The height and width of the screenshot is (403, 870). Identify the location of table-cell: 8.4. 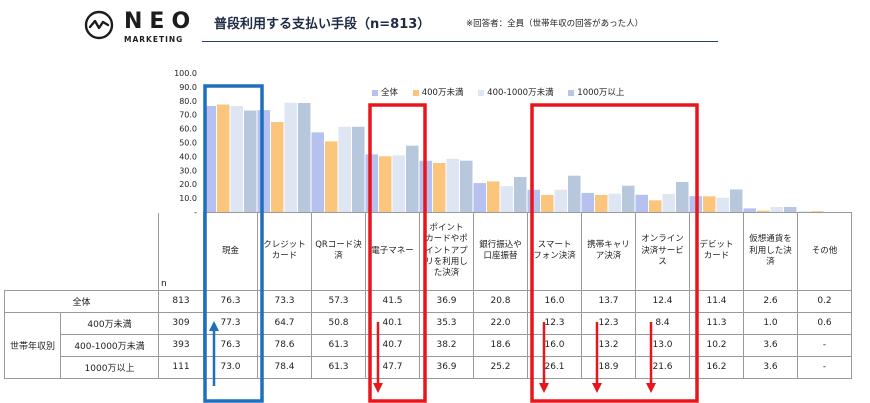
(662, 323).